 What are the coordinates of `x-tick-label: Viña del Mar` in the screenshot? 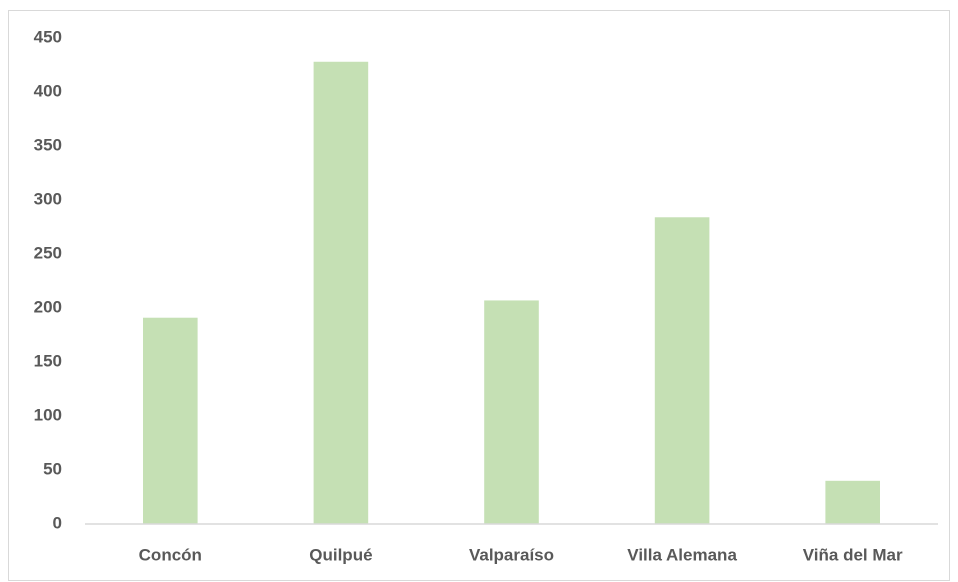 It's located at (853, 554).